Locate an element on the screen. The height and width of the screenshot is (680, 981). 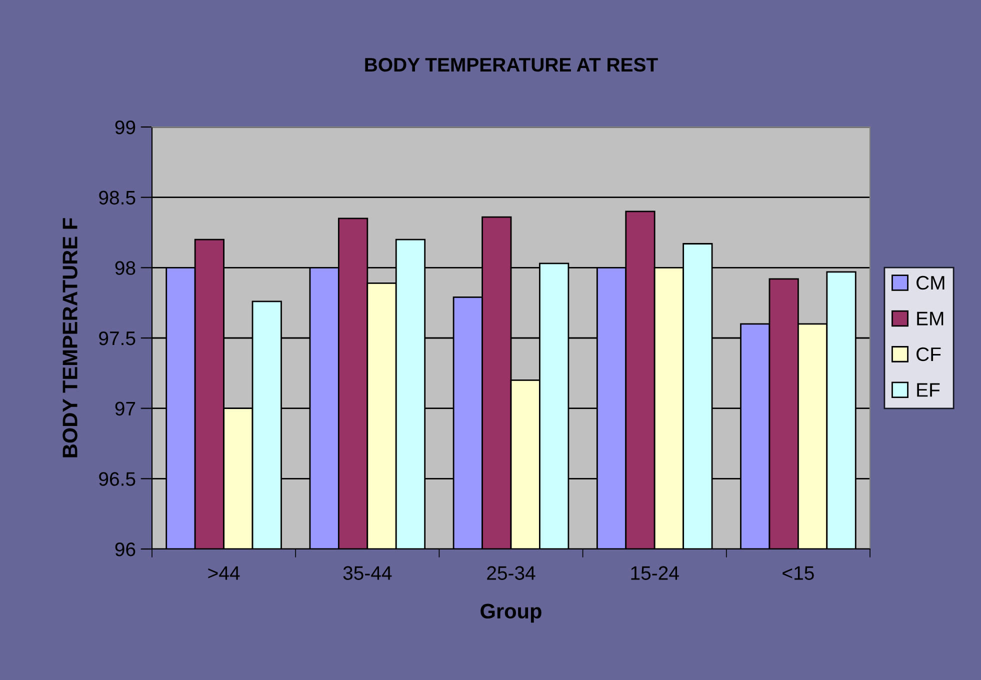
y-tick-label: 98 is located at coordinates (125, 268).